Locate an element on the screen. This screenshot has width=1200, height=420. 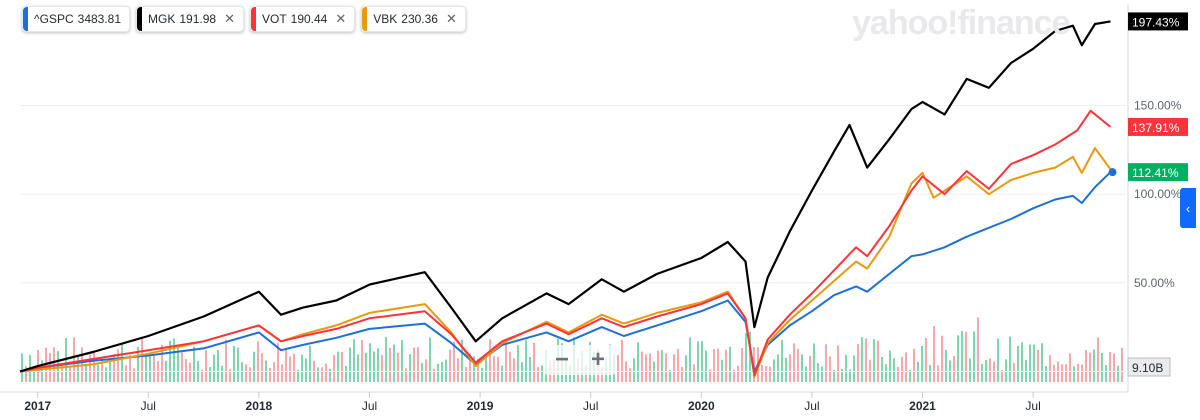
volume-label: 9.10B is located at coordinates (1147, 368).